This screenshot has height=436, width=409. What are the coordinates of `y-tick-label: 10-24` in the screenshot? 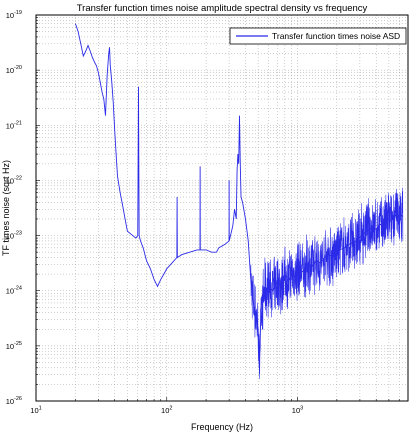 It's located at (14, 291).